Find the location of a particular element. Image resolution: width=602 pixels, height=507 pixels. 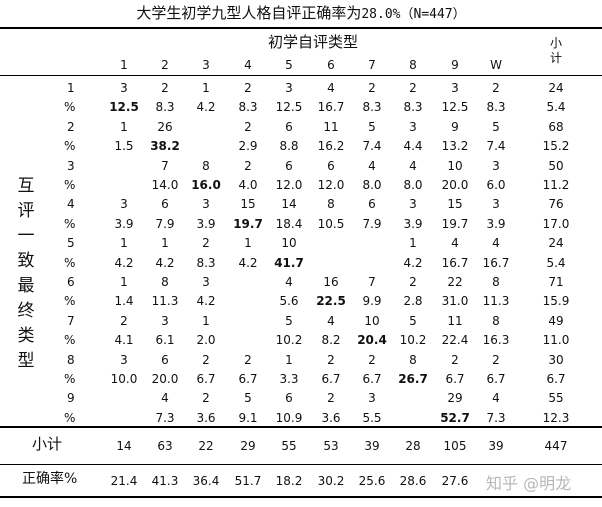

table-cell: 29 is located at coordinates (455, 398).